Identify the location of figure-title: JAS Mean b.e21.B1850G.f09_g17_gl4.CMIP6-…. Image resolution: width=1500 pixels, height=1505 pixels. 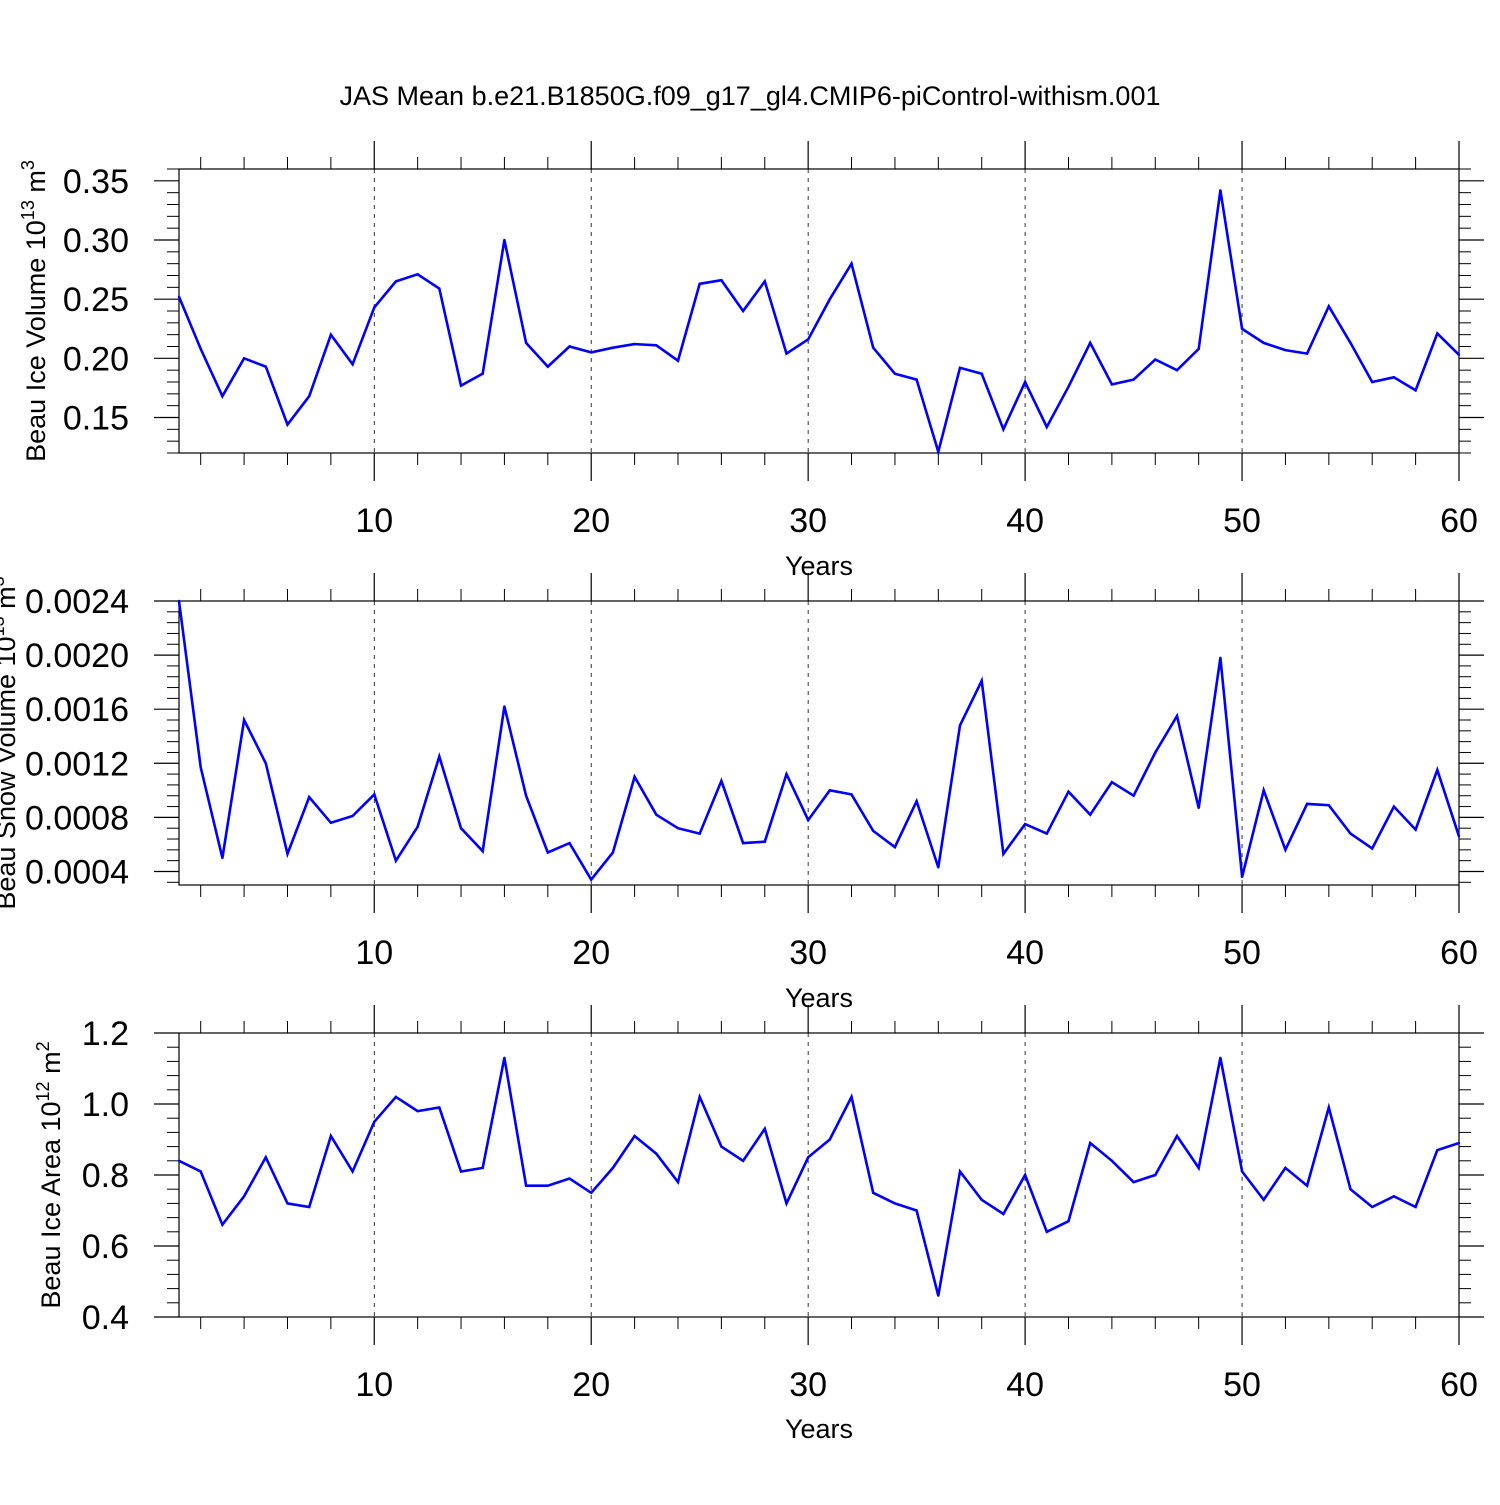
(750, 96).